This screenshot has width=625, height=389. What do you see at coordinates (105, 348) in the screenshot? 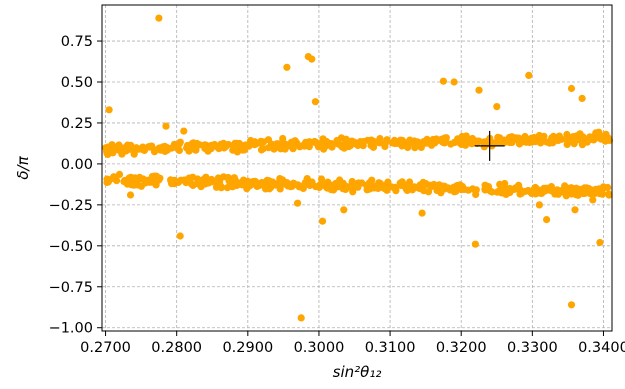
I see `x-tick-label: 0.2700` at bounding box center [105, 348].